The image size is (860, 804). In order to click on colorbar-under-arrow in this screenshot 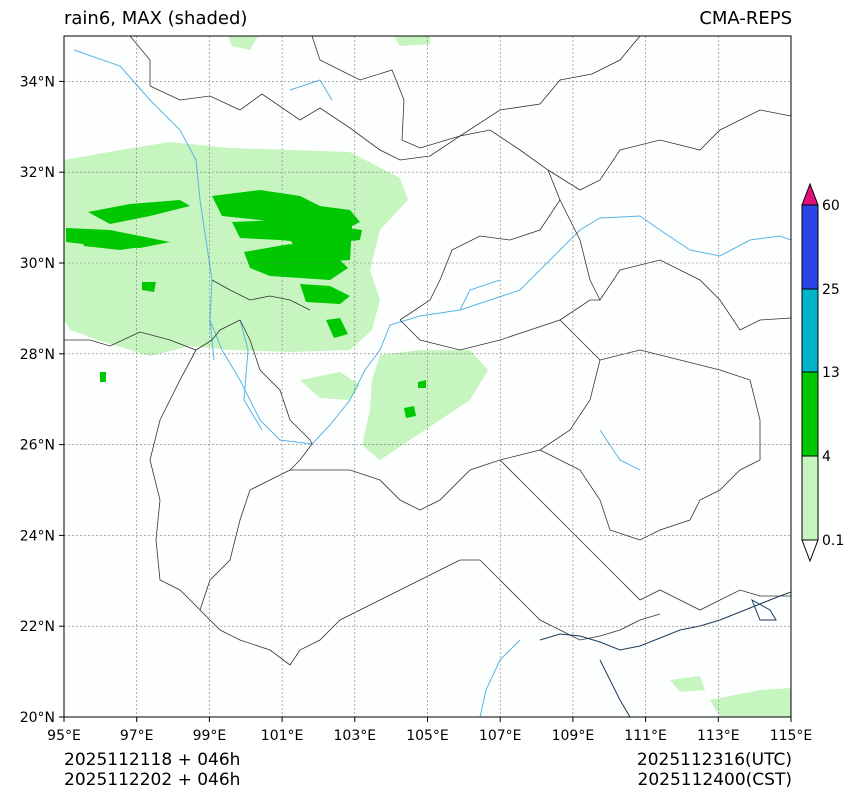, I will do `click(810, 551)`.